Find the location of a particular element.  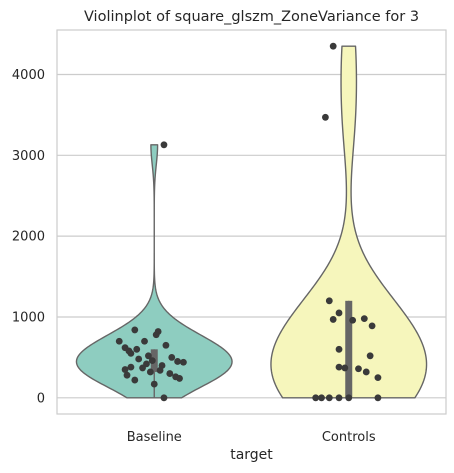

y-tick-label: 1000 is located at coordinates (28, 317).